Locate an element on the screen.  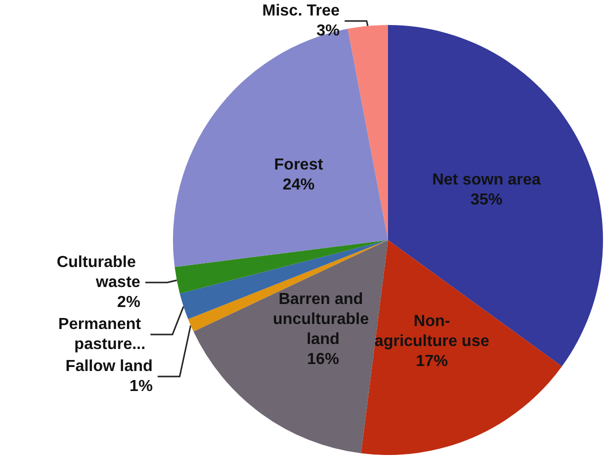
data-label: 24% is located at coordinates (298, 185).